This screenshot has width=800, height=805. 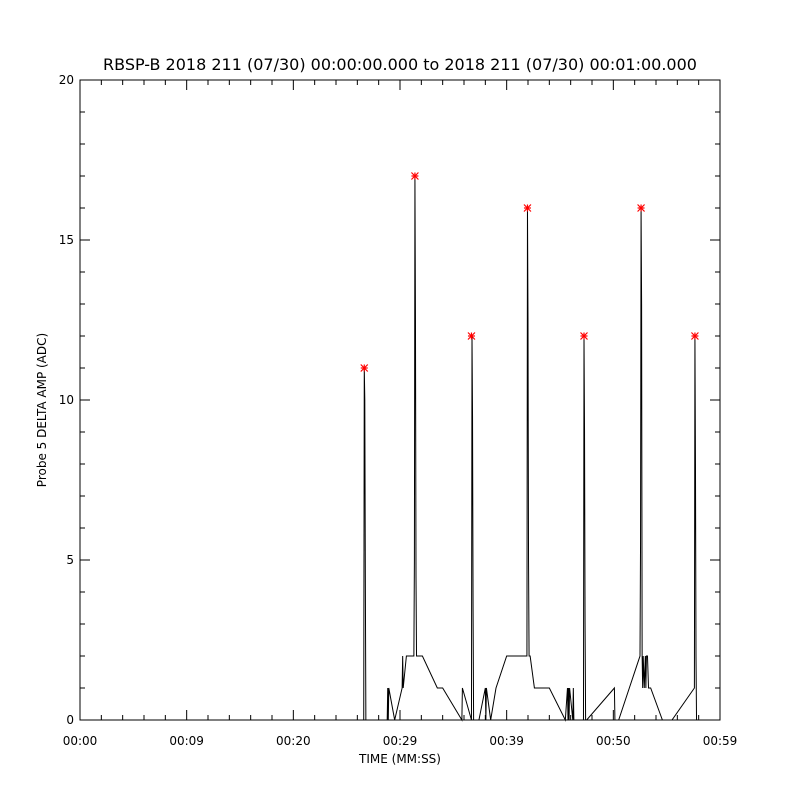 What do you see at coordinates (80, 741) in the screenshot?
I see `x-tick-label: 00:00` at bounding box center [80, 741].